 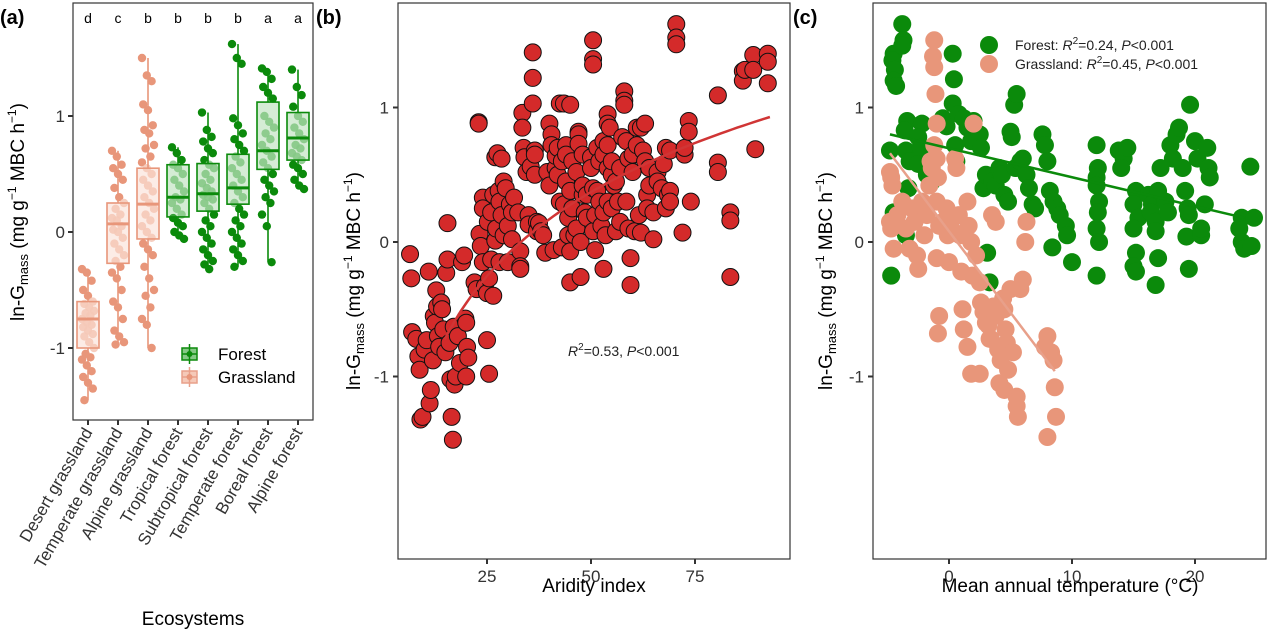 What do you see at coordinates (238, 18) in the screenshot?
I see `significance-letter: b` at bounding box center [238, 18].